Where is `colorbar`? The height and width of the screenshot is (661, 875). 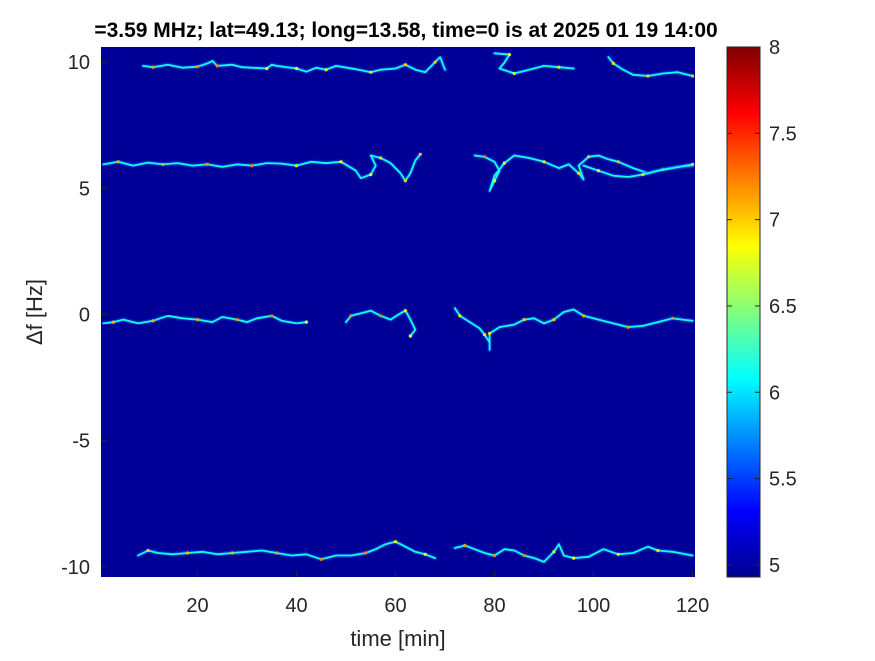 colorbar is located at coordinates (743, 312).